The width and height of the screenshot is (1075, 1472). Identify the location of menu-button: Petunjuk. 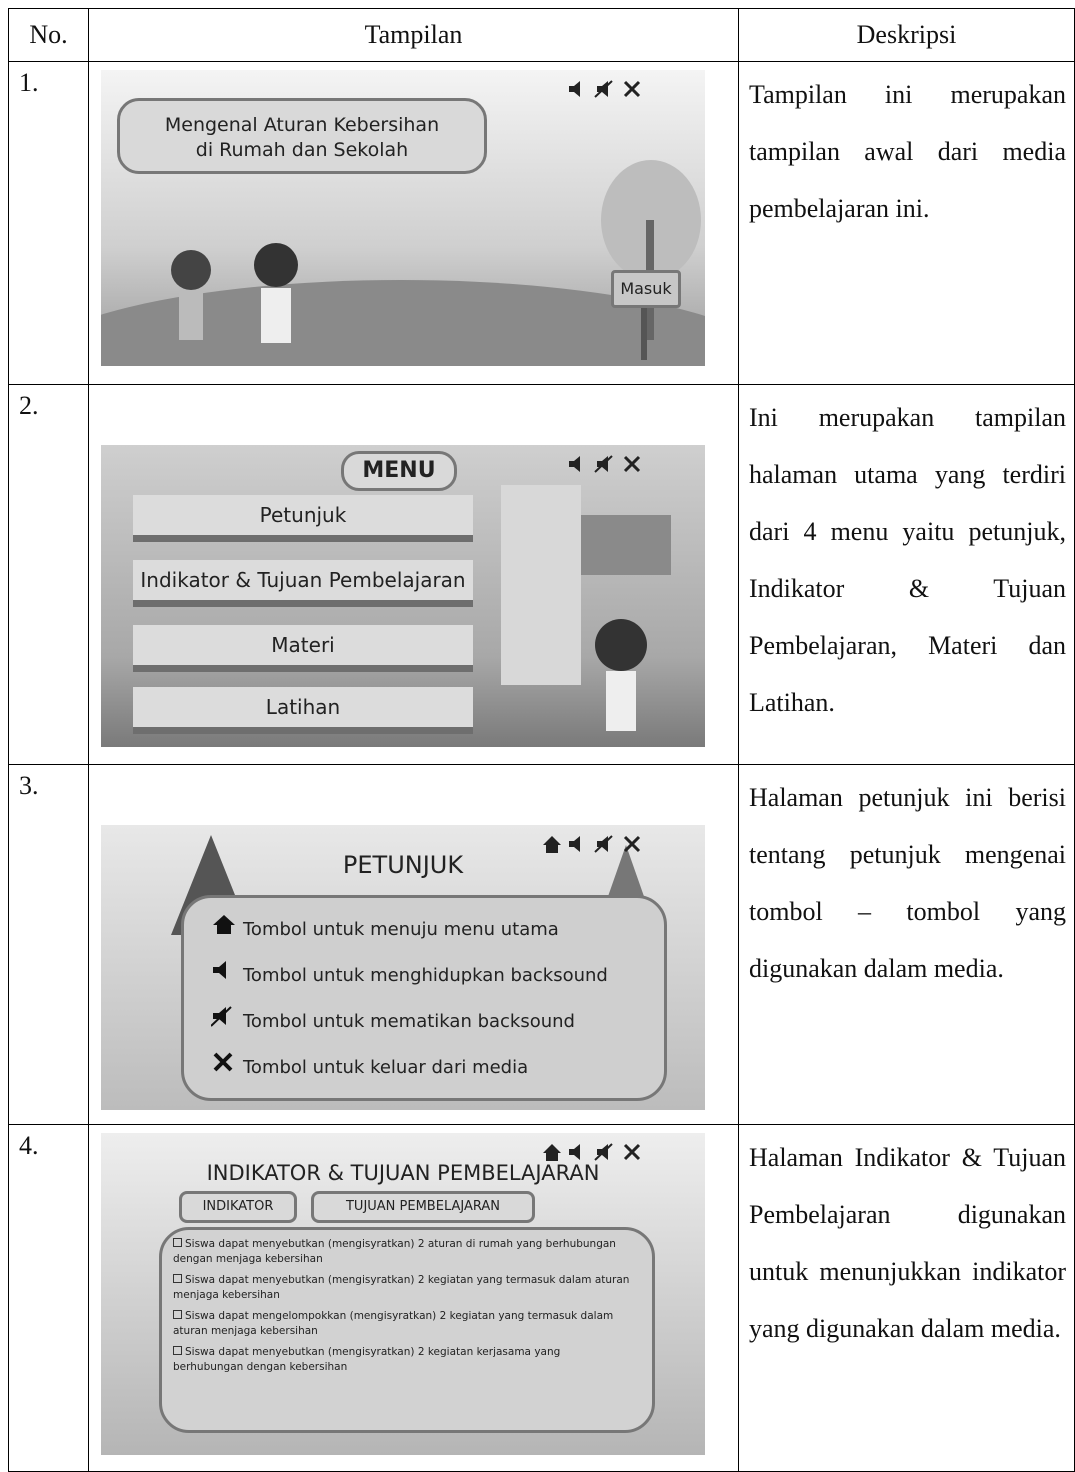
(303, 518).